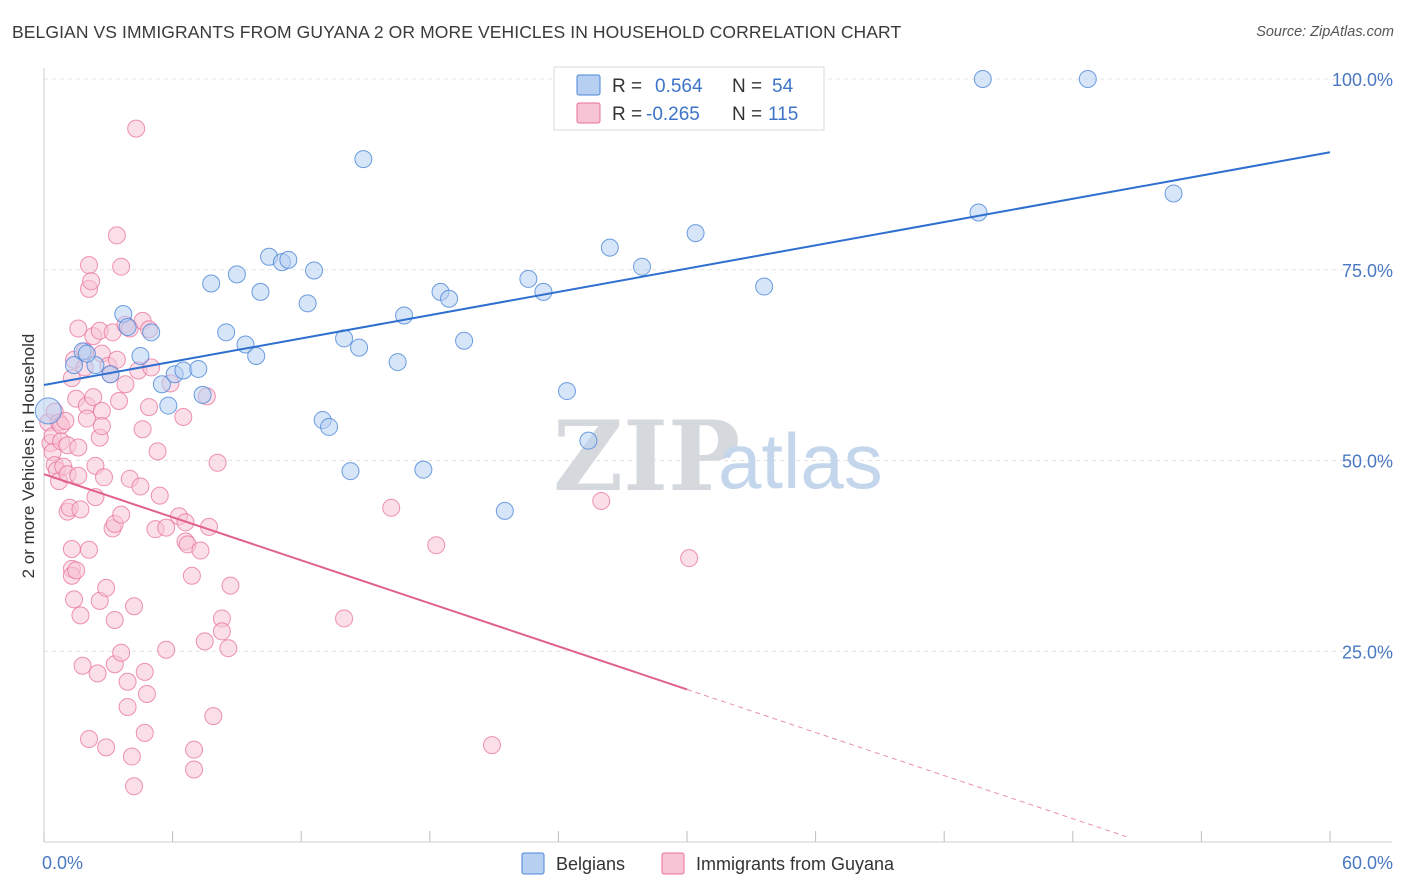 This screenshot has height=892, width=1406. Describe the element at coordinates (673, 114) in the screenshot. I see `legend-r-value-guyana: -0.265` at that location.